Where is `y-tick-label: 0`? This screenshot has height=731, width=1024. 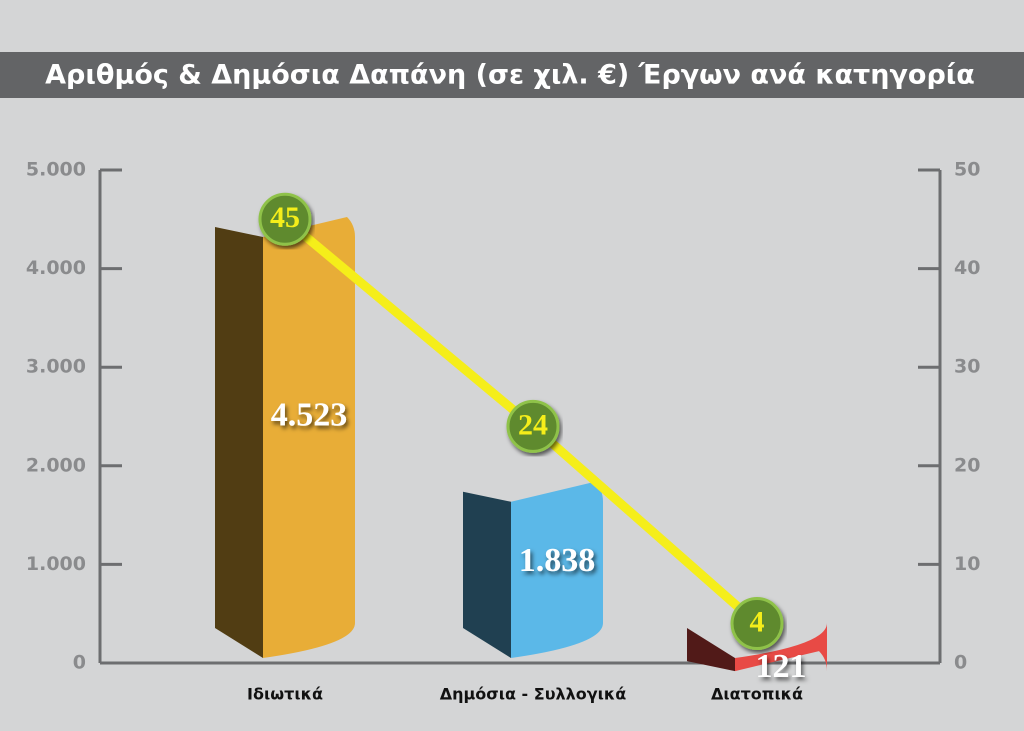 y-tick-label: 0 is located at coordinates (79, 663).